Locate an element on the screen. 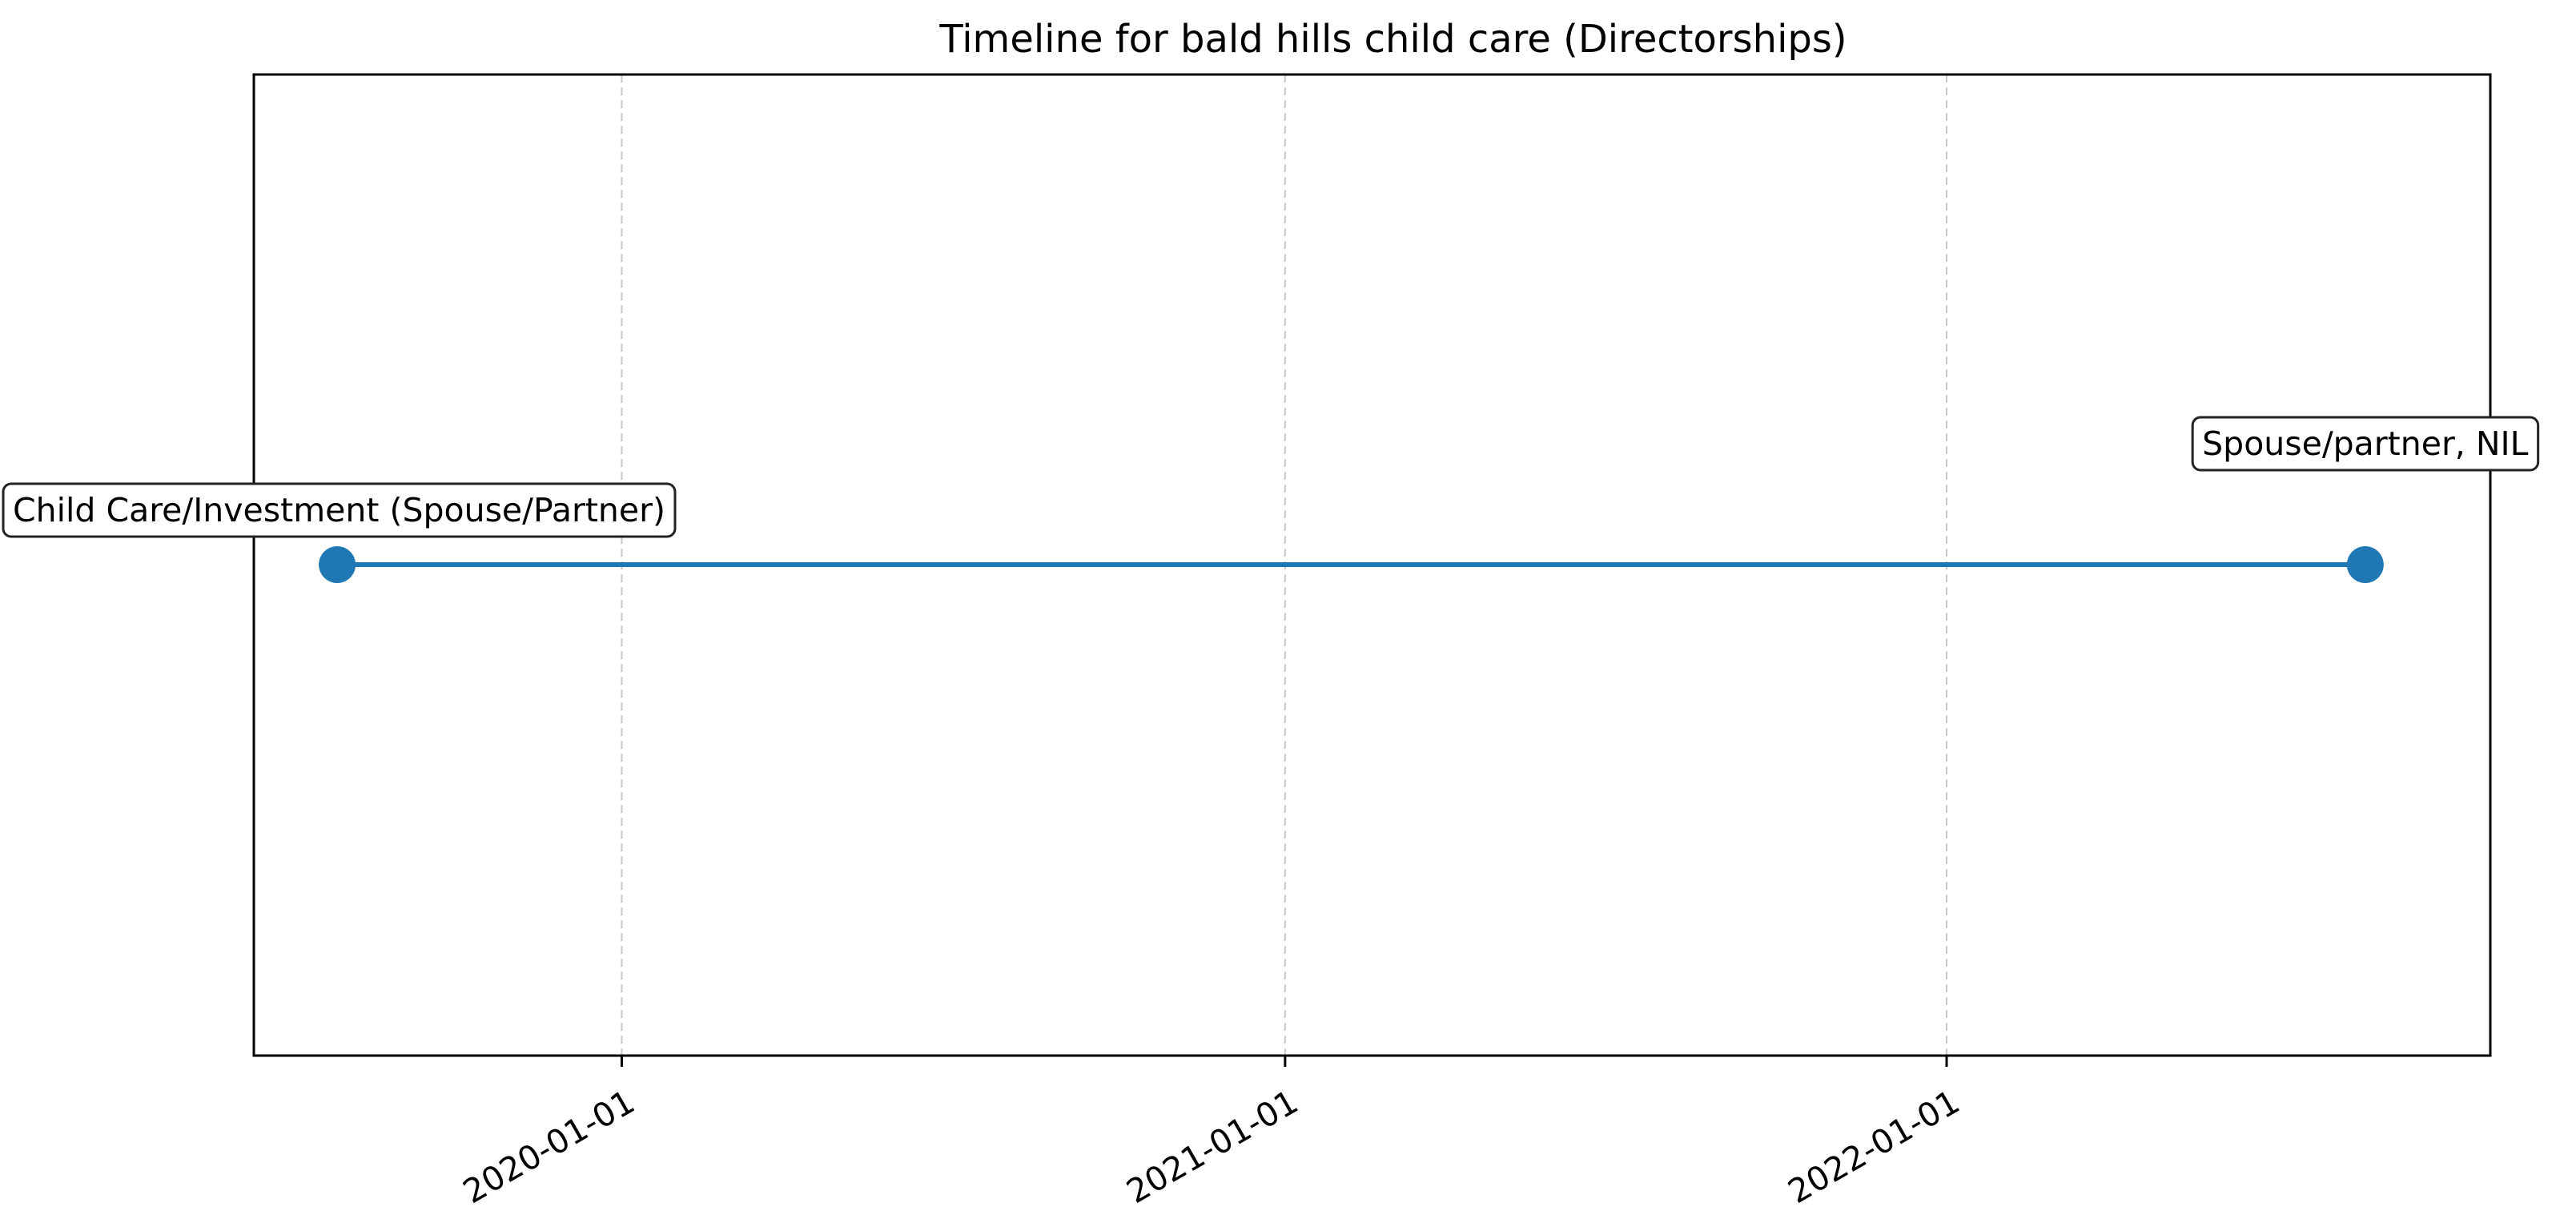 This screenshot has height=1231, width=2576. point-annotation: Spouse/partner, NIL is located at coordinates (2365, 444).